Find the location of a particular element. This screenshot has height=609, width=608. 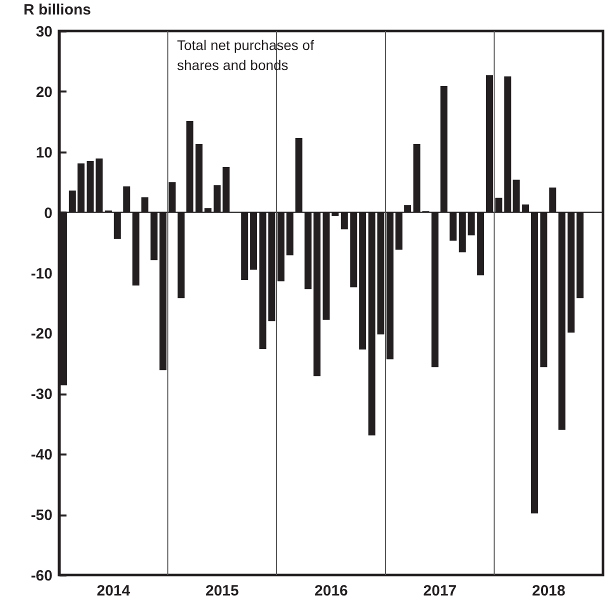

y-tick-label: -10 is located at coordinates (41, 273).